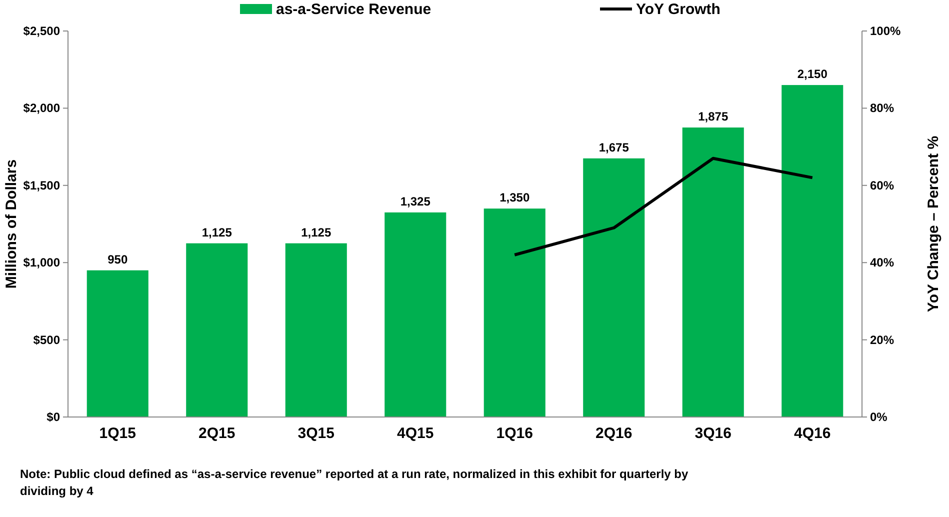 This screenshot has height=517, width=949. Describe the element at coordinates (41, 263) in the screenshot. I see `y-tick-label: $1,000` at that location.